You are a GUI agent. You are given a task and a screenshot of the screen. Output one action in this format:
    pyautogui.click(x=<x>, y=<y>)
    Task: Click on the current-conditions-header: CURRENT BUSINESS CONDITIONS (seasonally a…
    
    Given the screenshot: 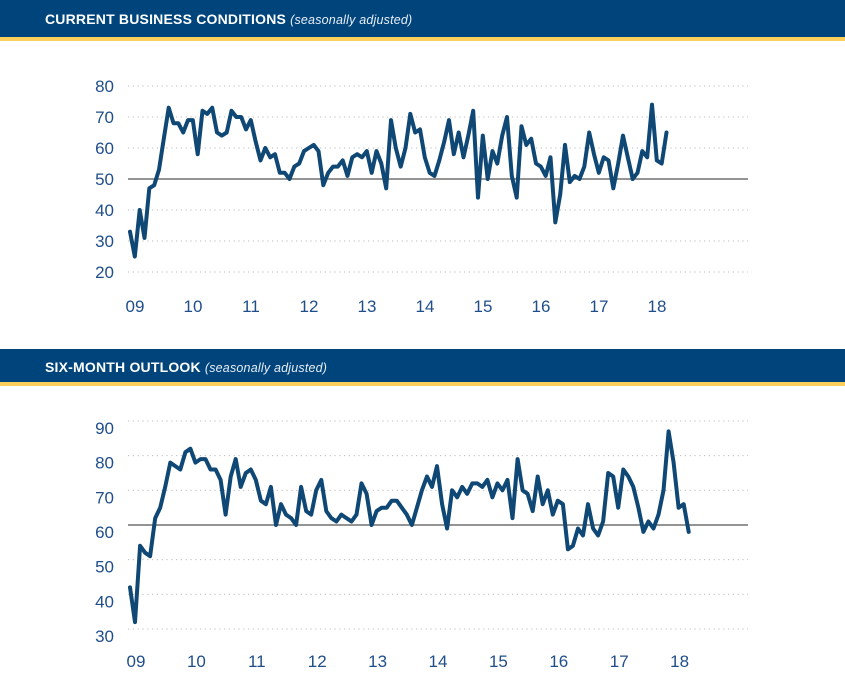 What is the action you would take?
    pyautogui.click(x=422, y=20)
    